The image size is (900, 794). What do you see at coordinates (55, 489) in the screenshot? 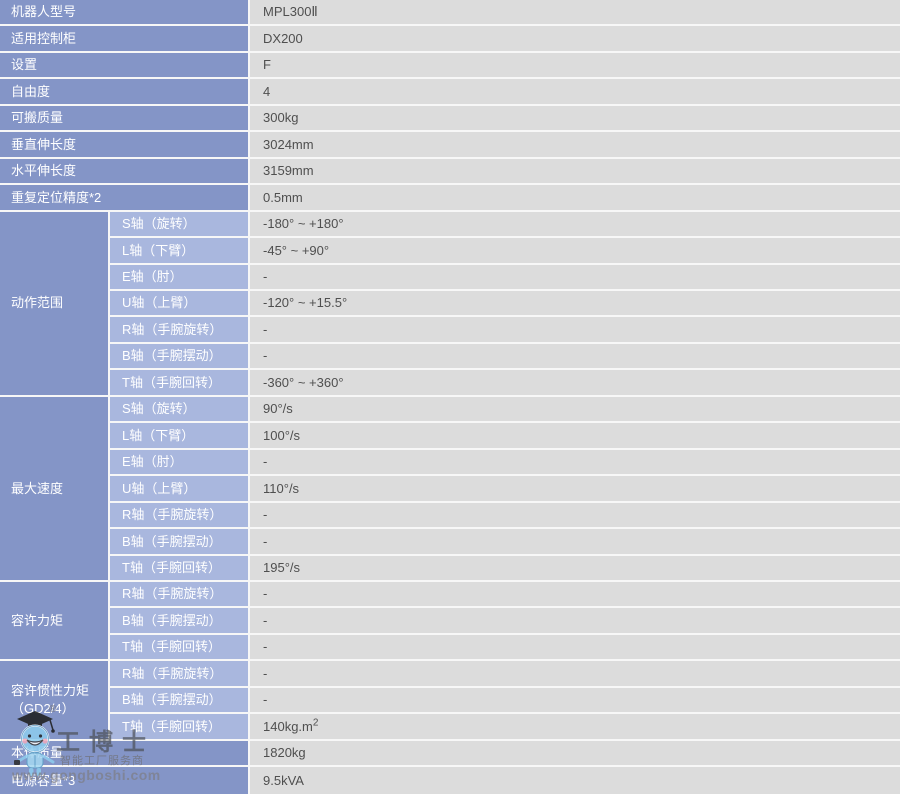
I see `spec-group-label: 最大速度` at bounding box center [55, 489].